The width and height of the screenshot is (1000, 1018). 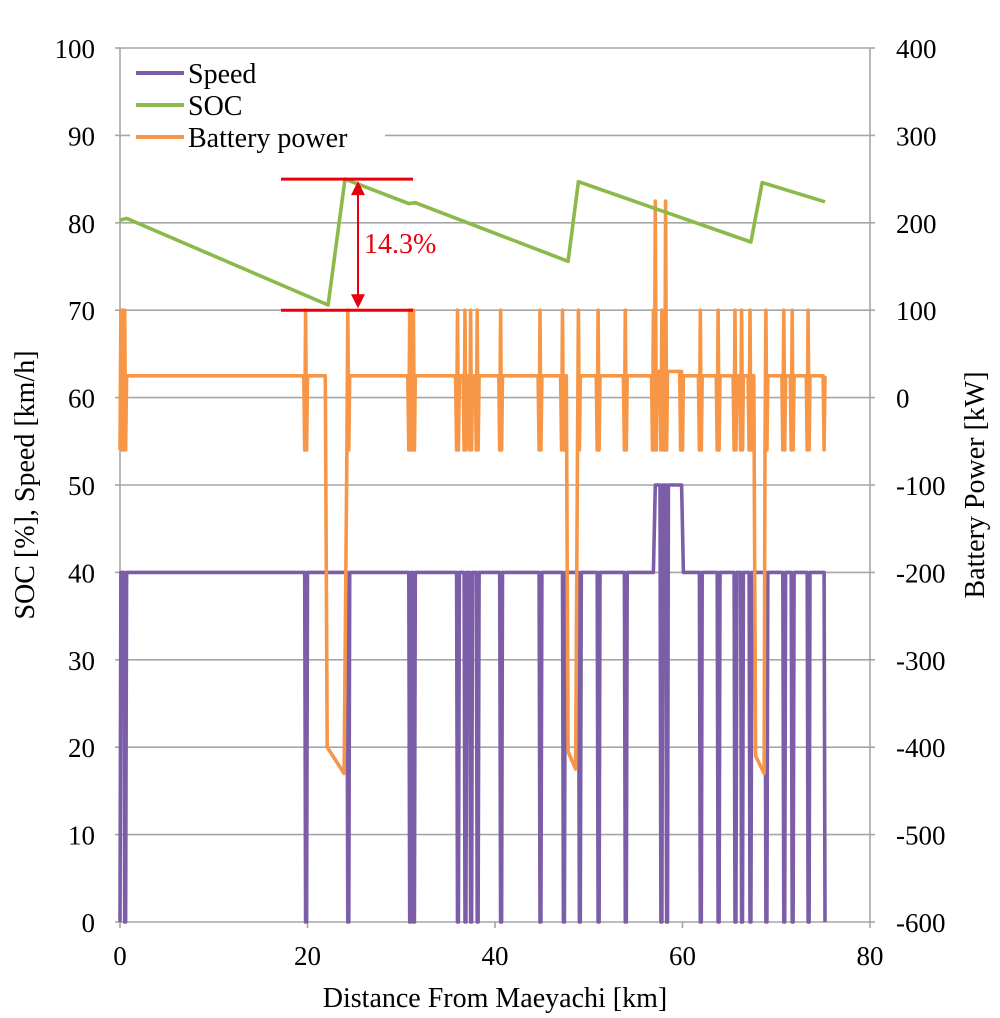 I want to click on x-tick-label: 20, so click(x=307, y=956).